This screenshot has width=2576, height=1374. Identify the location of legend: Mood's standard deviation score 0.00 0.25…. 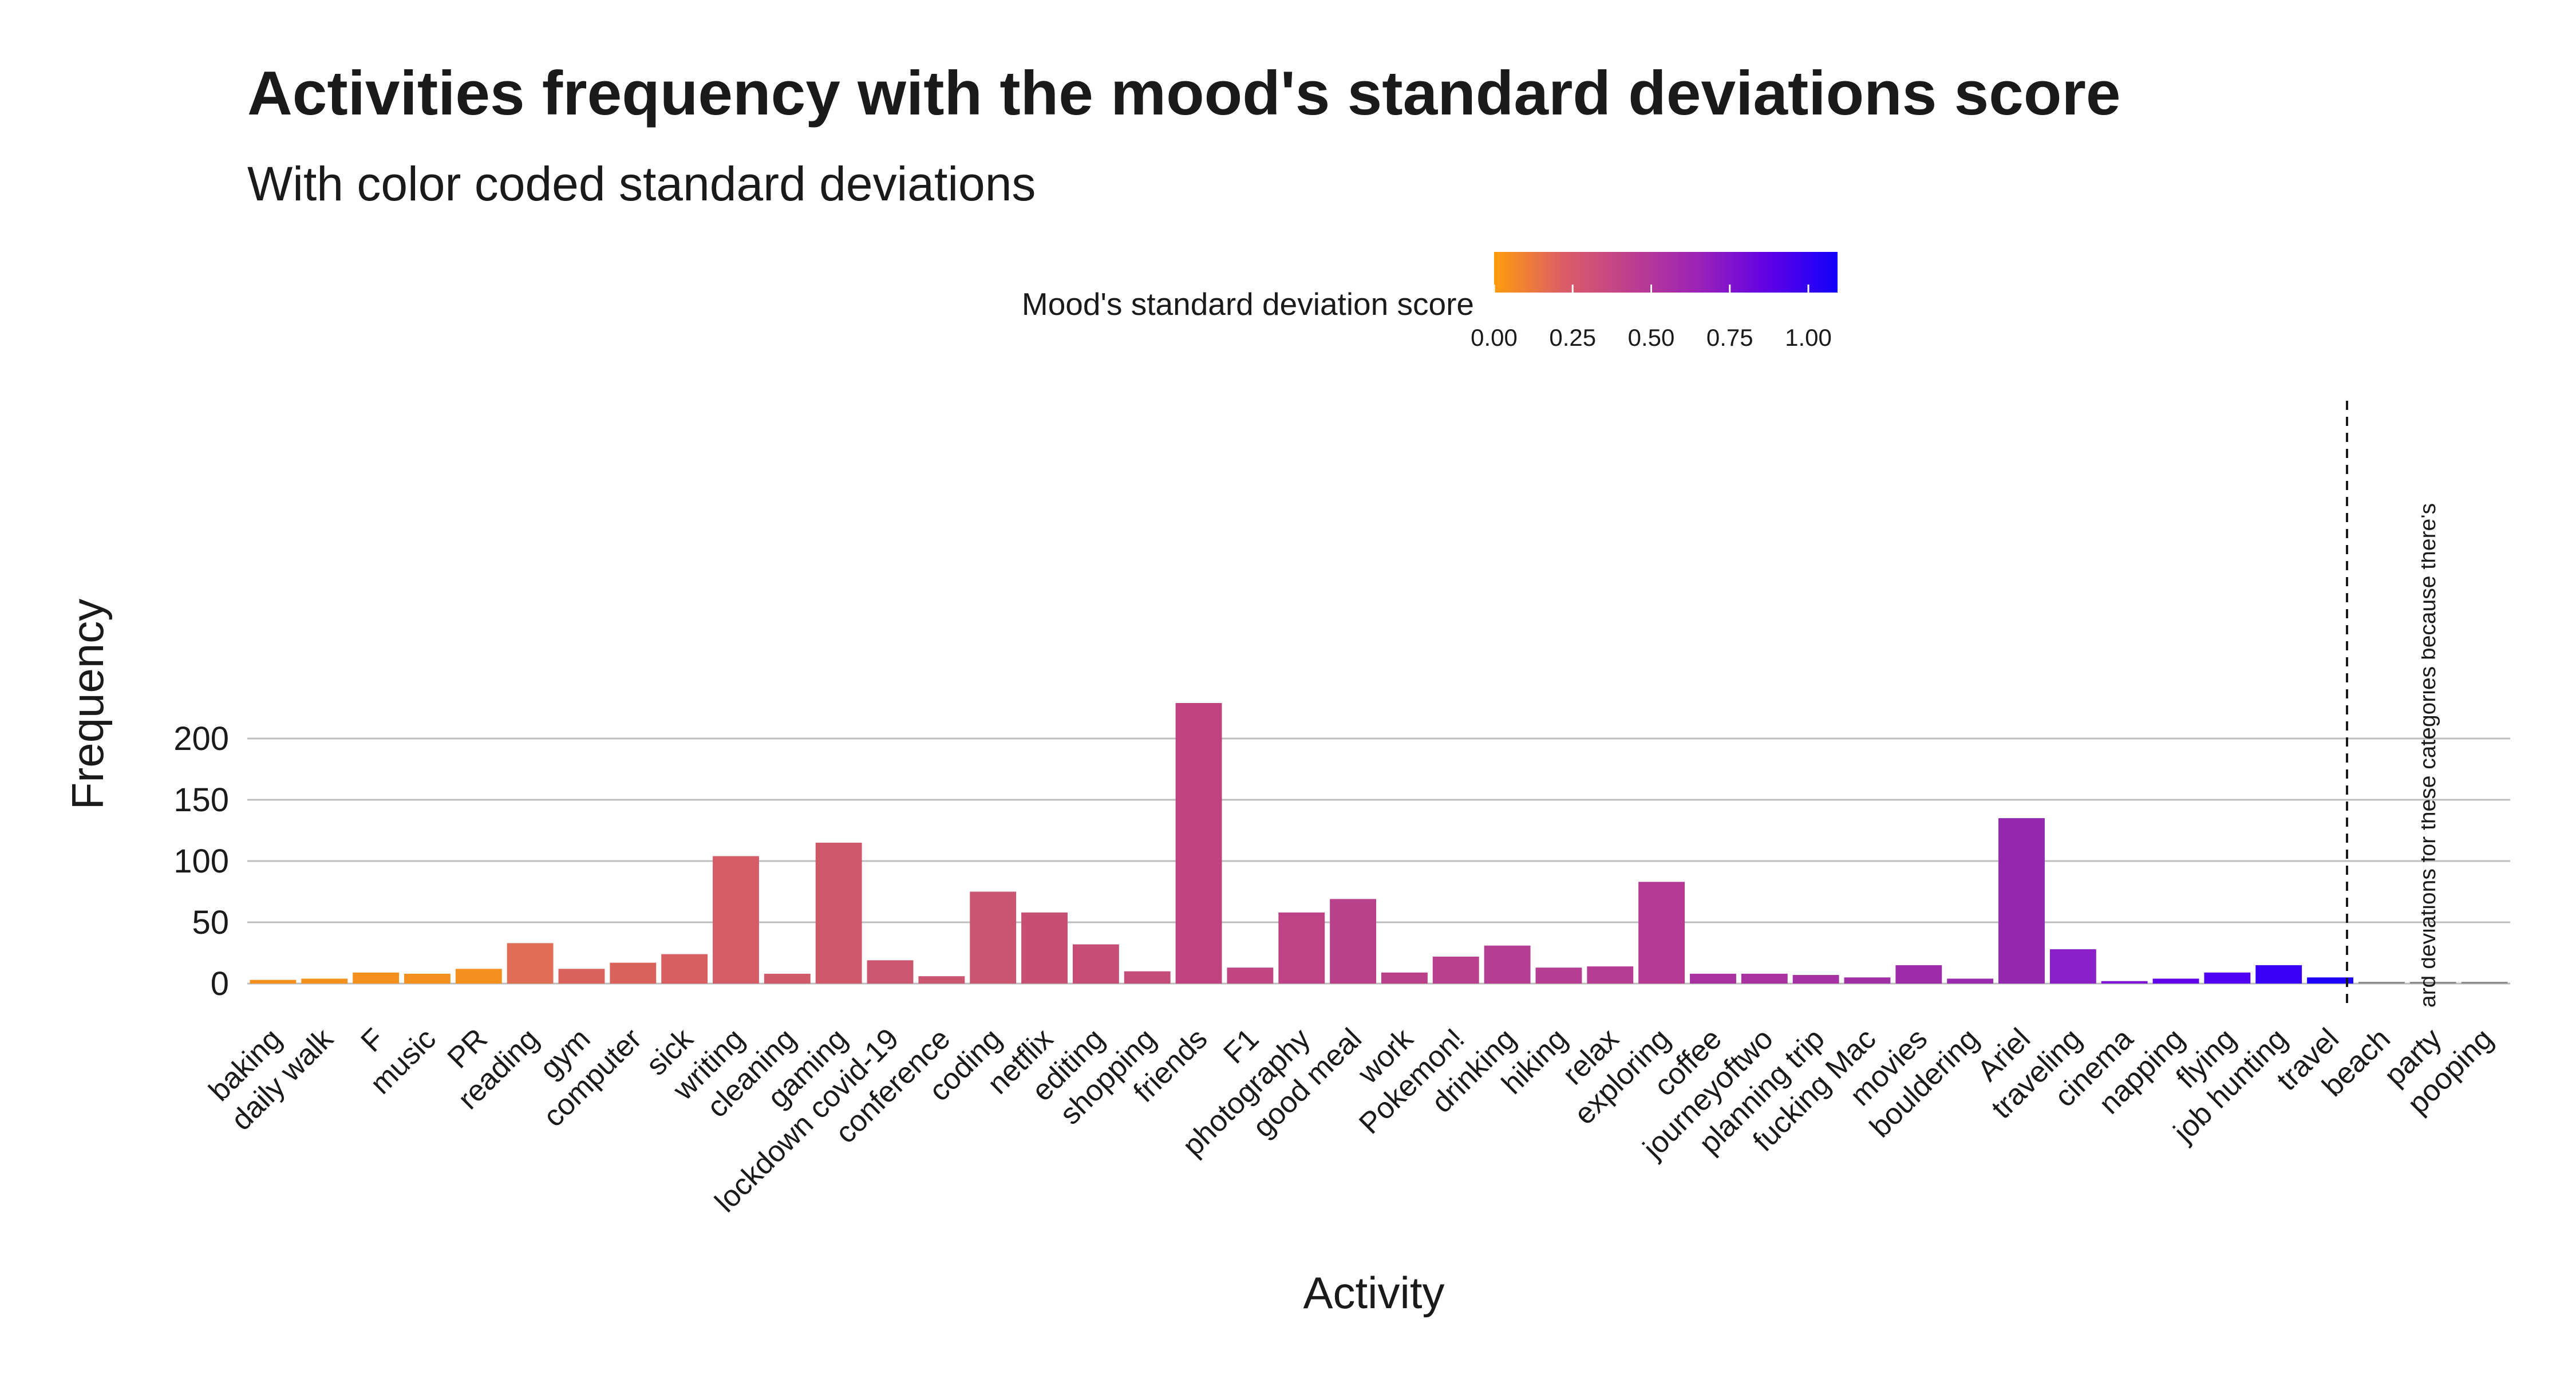
(1430, 302).